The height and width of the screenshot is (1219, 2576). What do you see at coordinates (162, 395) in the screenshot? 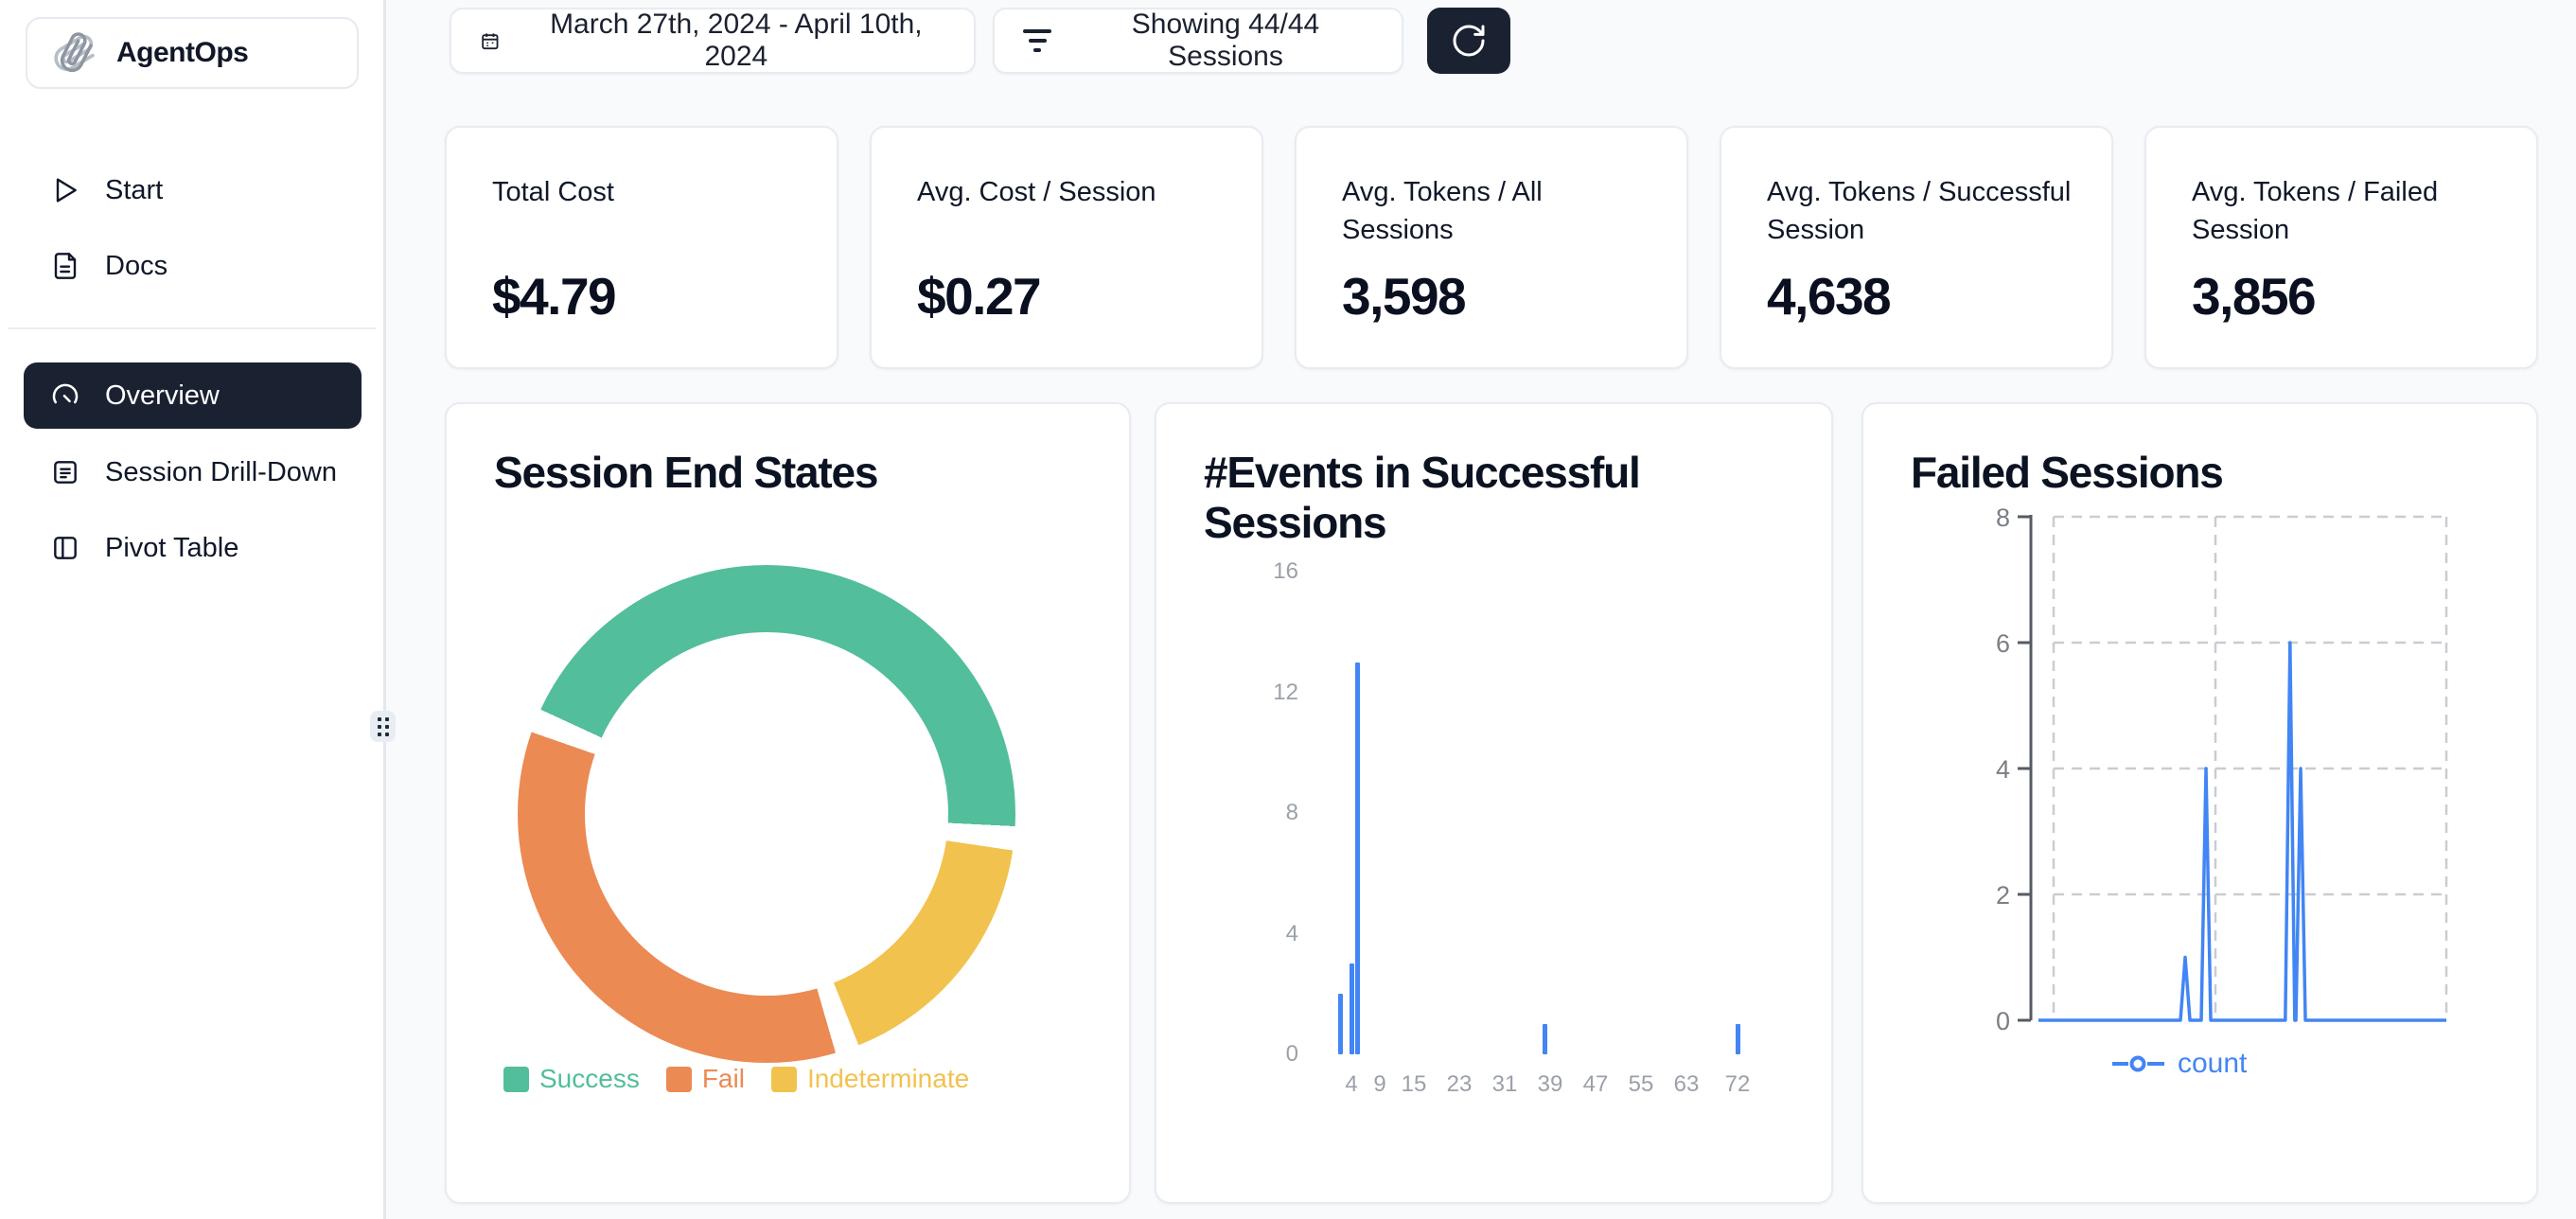
I see `sidebar-item-label: Overview` at bounding box center [162, 395].